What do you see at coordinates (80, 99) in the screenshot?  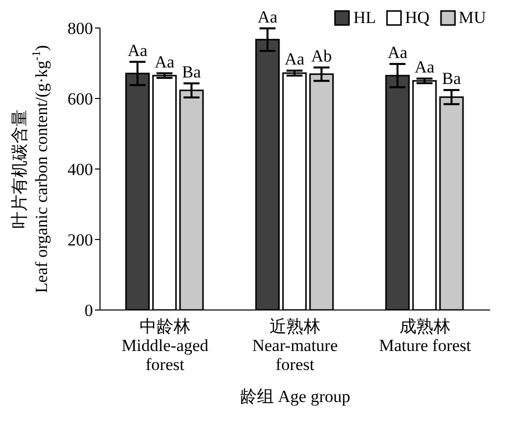 I see `y-tick-label: 600` at bounding box center [80, 99].